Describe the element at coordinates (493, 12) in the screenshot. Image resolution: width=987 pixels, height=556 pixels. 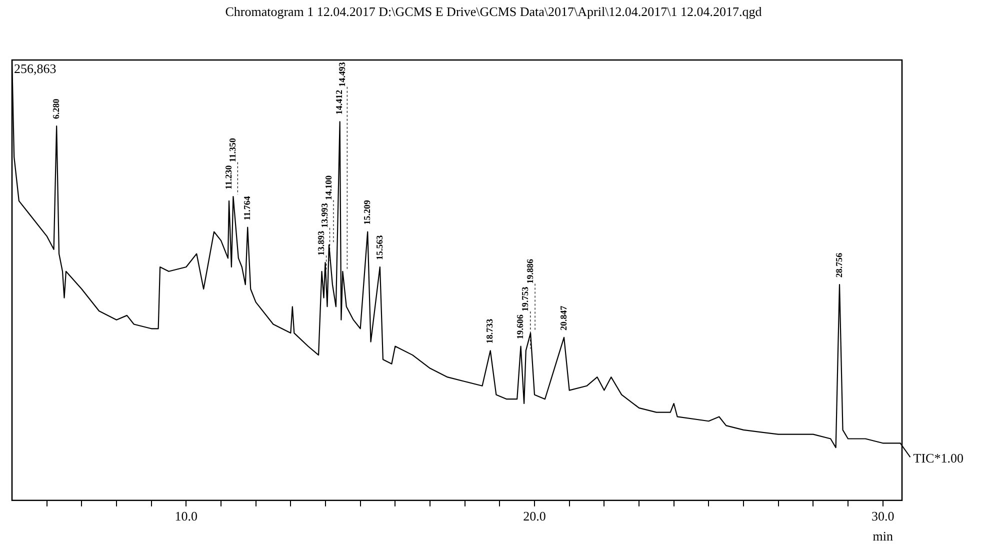
I see `chart-title: Chromatogram 1 12.04.2017 D:\GCMS E Drive\GCMS Data\2017\April\12.04.2017\1 12.04.2017.qgd` at that location.